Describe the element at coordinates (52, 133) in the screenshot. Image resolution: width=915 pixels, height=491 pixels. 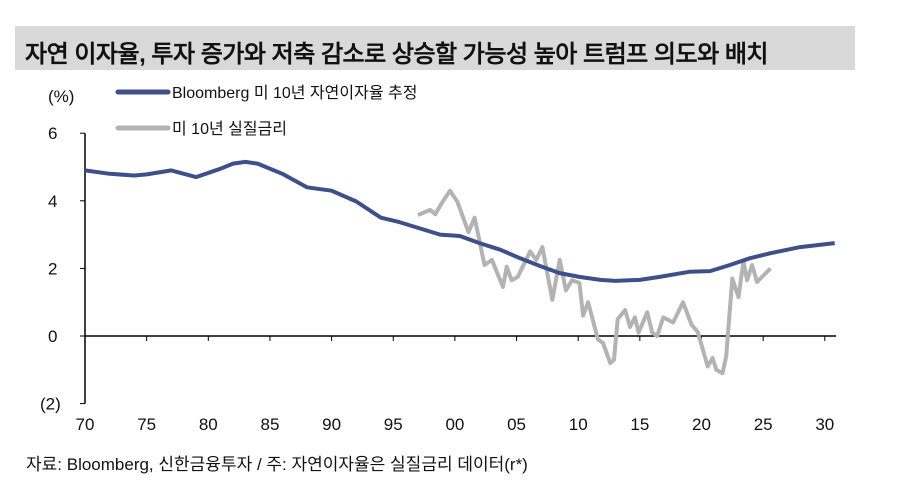
I see `y-tick-label: 6` at that location.